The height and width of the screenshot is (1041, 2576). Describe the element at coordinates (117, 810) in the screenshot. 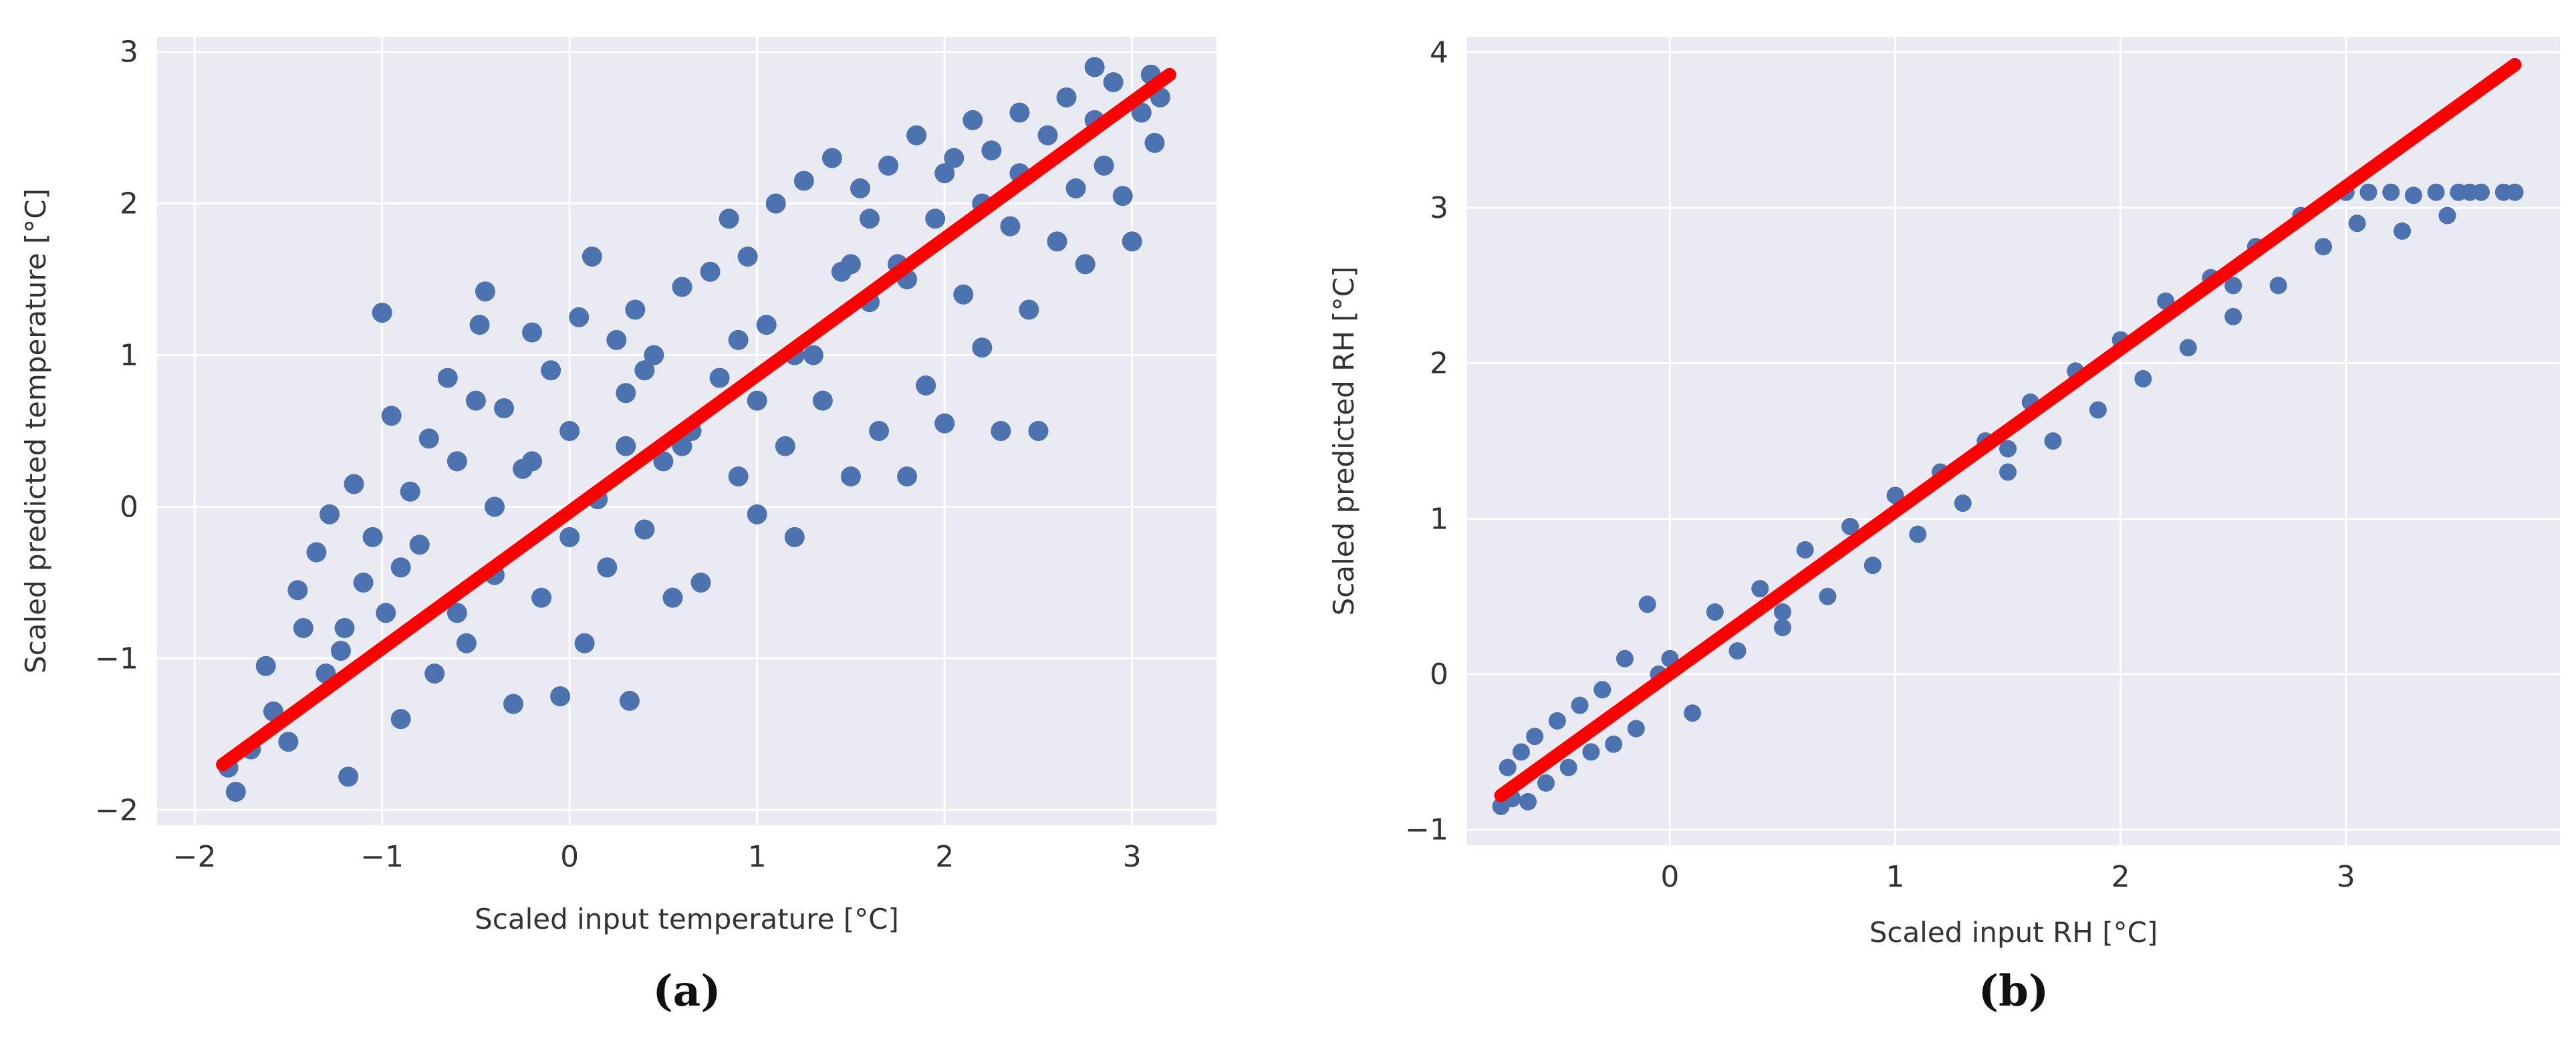

I see `y-tick-label: −2` at that location.